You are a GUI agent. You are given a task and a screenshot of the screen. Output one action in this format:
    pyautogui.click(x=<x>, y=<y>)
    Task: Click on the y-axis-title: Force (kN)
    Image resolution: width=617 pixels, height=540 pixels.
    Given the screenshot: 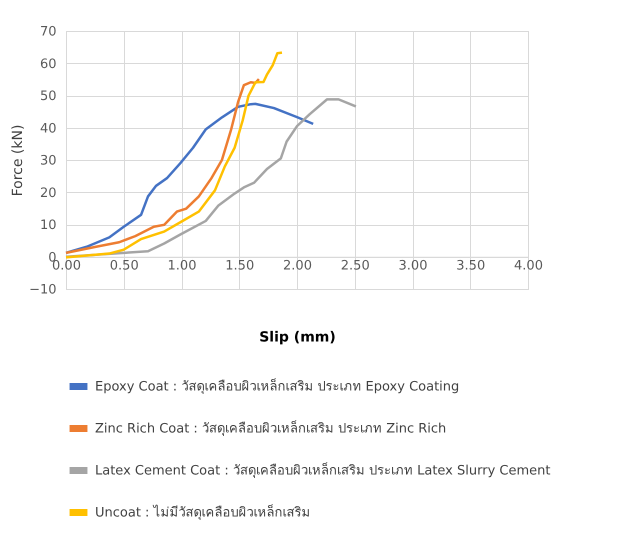 What is the action you would take?
    pyautogui.click(x=18, y=160)
    